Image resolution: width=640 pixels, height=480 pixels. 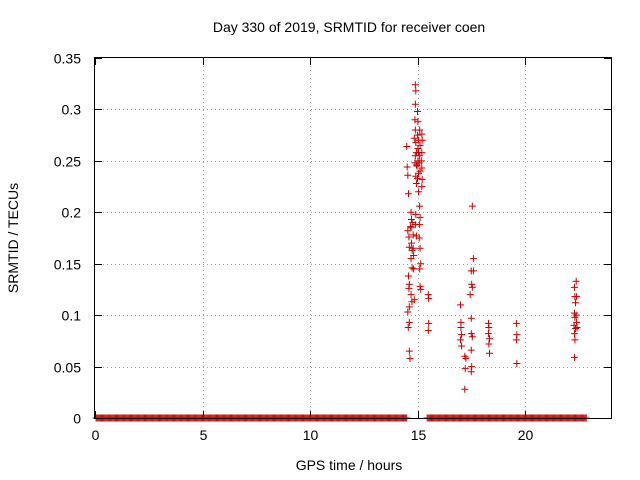 I want to click on y-tick-label: 0.2, so click(x=72, y=213).